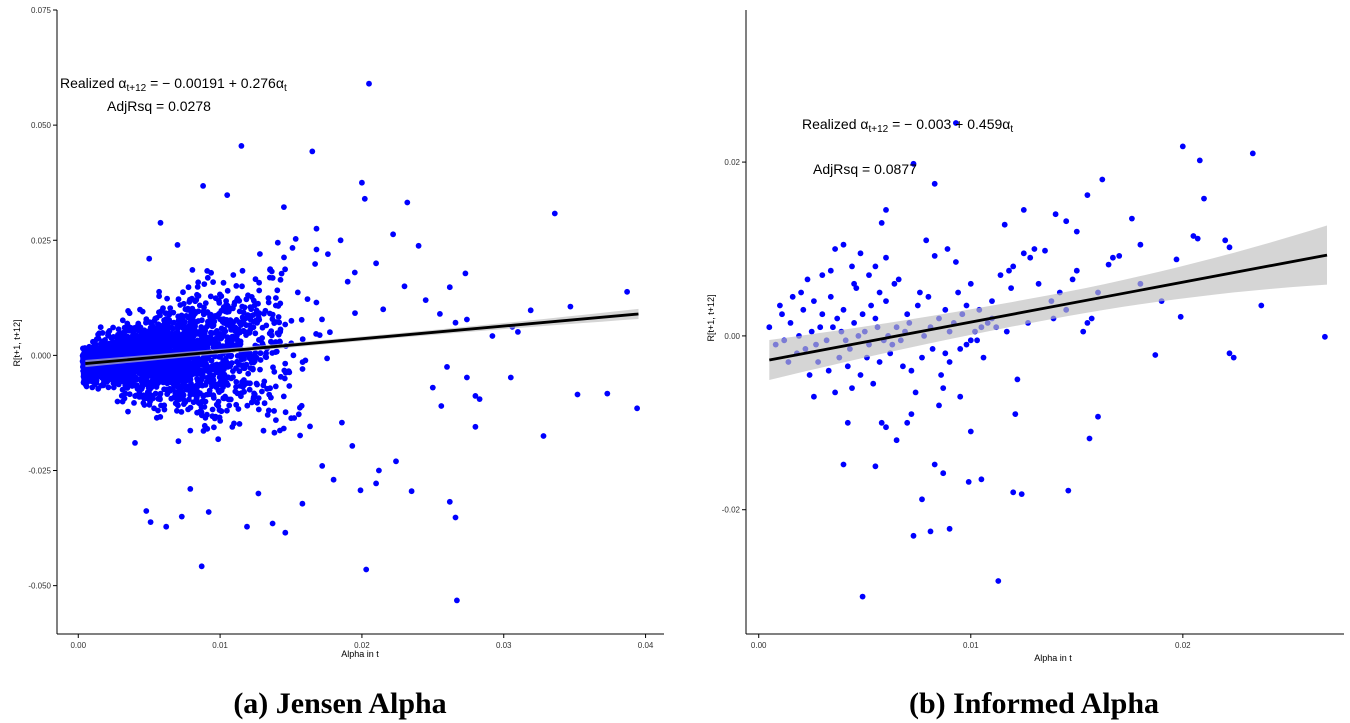 The height and width of the screenshot is (723, 1350). What do you see at coordinates (41, 10) in the screenshot?
I see `y-tick-label: 0.075` at bounding box center [41, 10].